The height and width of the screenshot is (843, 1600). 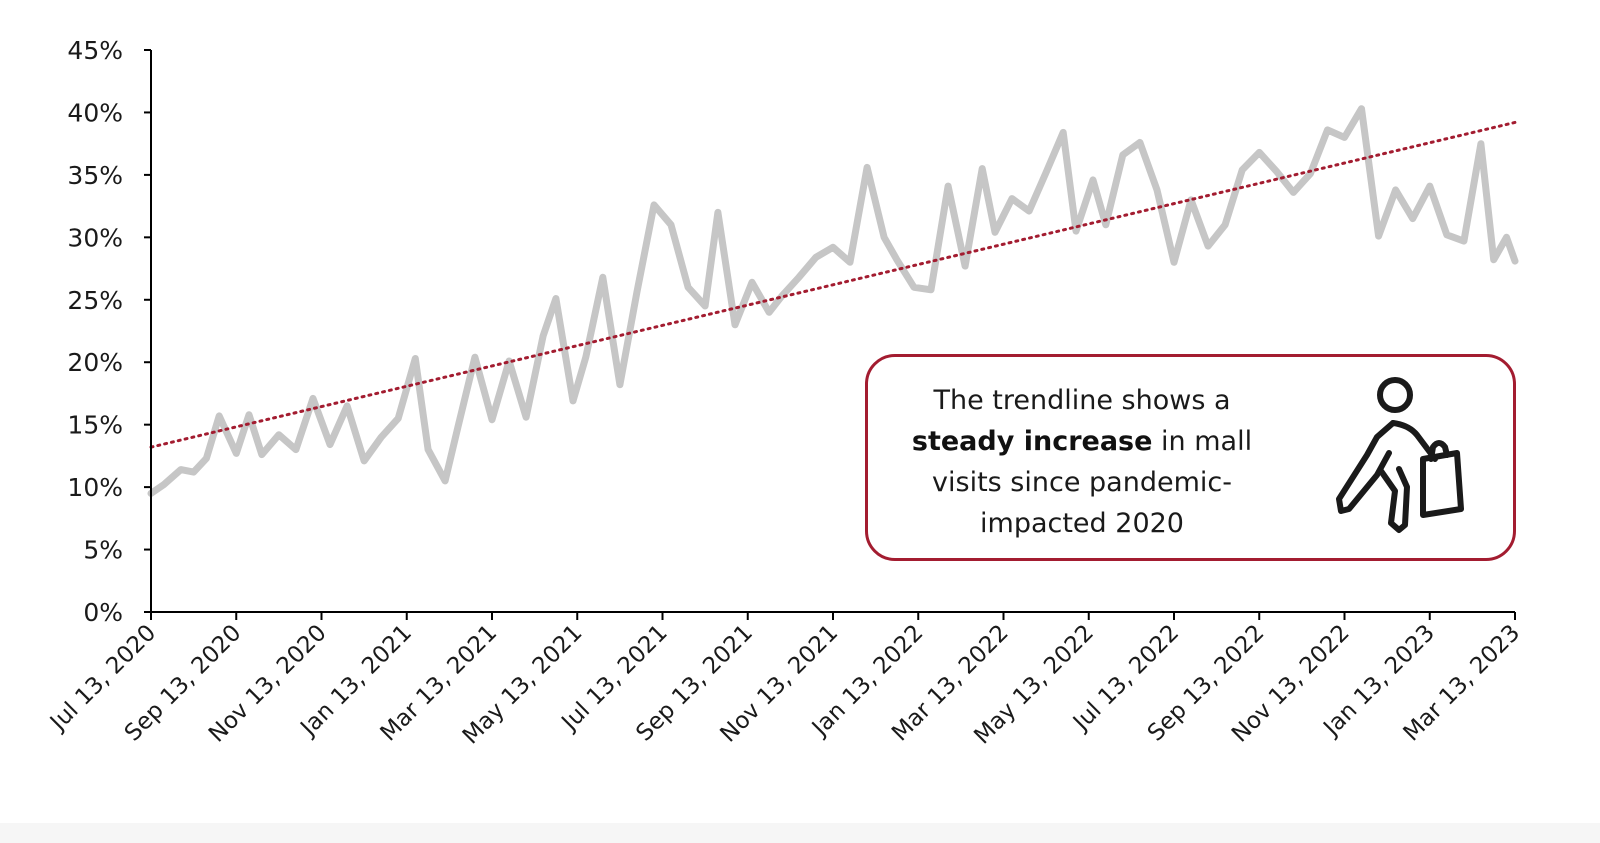 What do you see at coordinates (109, 331) in the screenshot?
I see `y-axis-ticks: 0% 5% 10% 15% 20% 25% 30% 35% 40% 45%` at bounding box center [109, 331].